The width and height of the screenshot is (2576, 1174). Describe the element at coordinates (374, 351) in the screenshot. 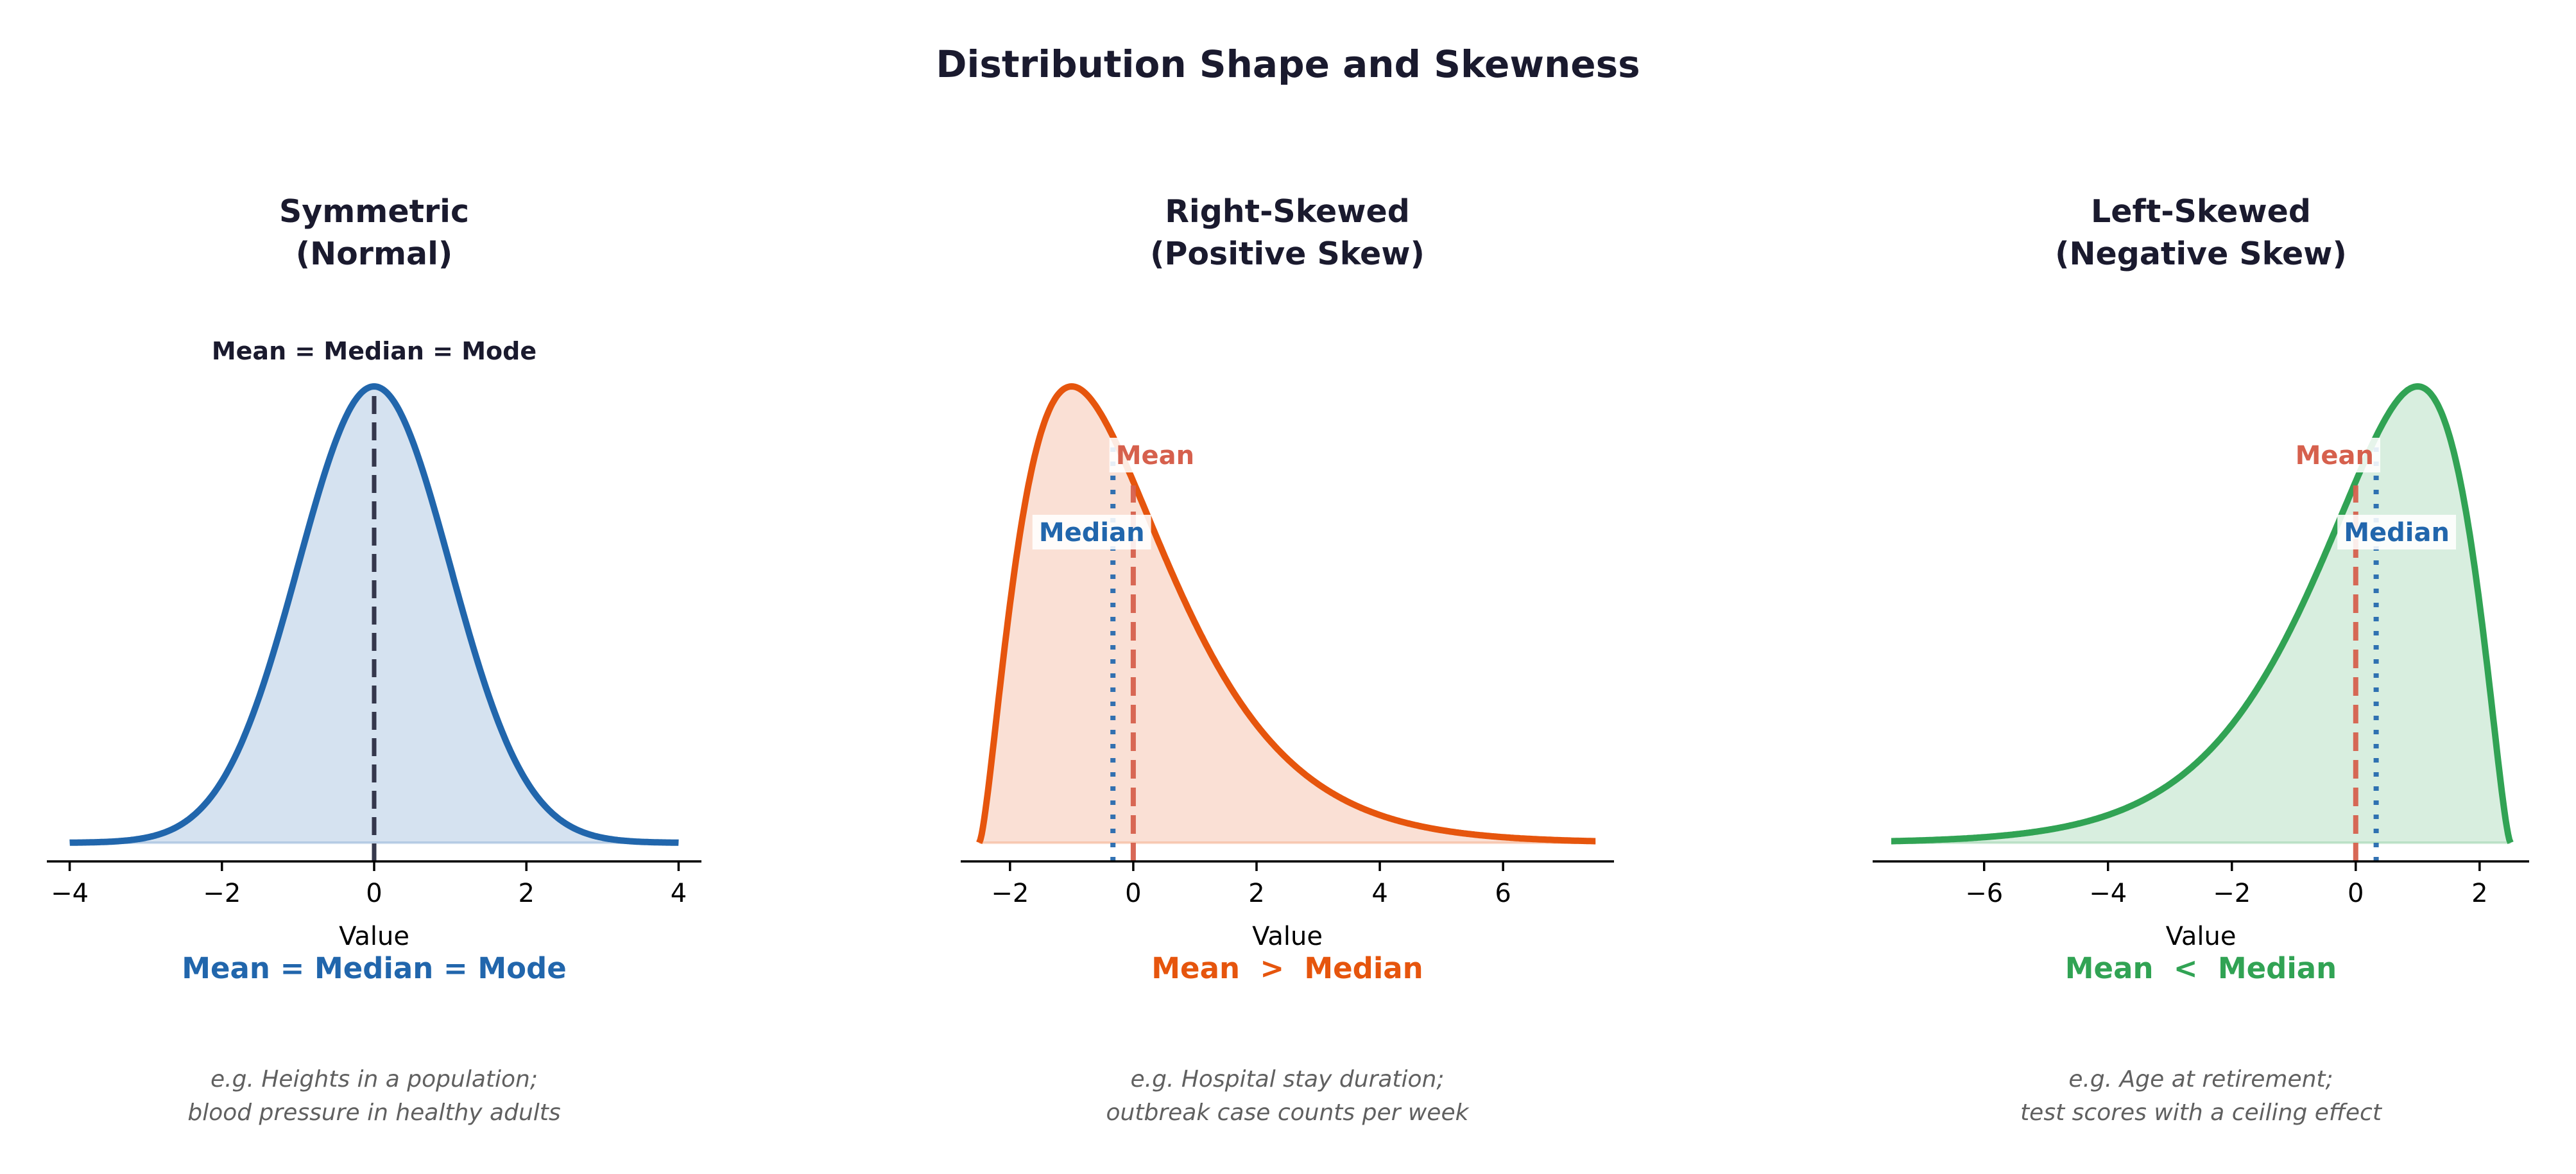

I see `center-annotation: Mean = Median = Mode` at that location.